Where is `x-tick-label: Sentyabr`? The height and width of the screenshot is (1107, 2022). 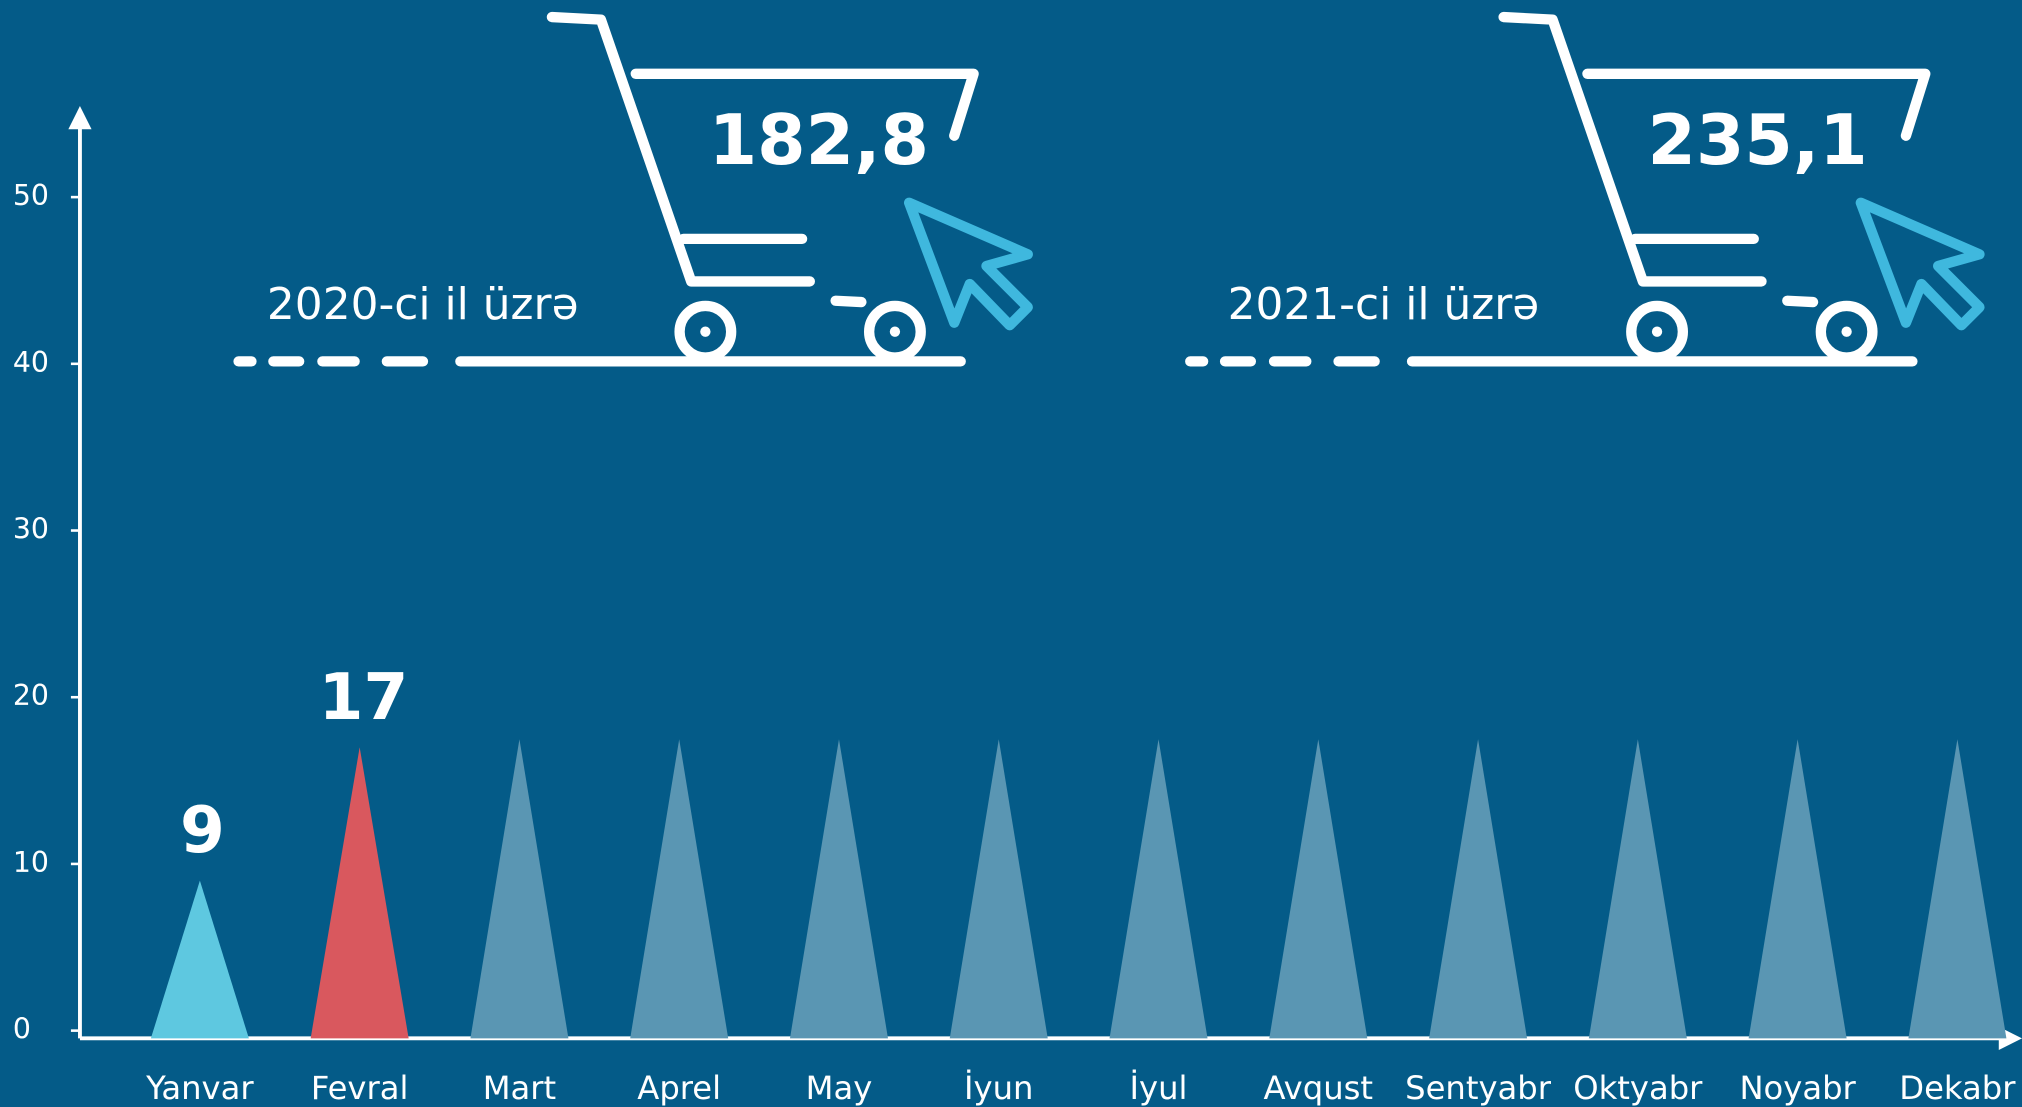
x-tick-label: Sentyabr is located at coordinates (1478, 1088).